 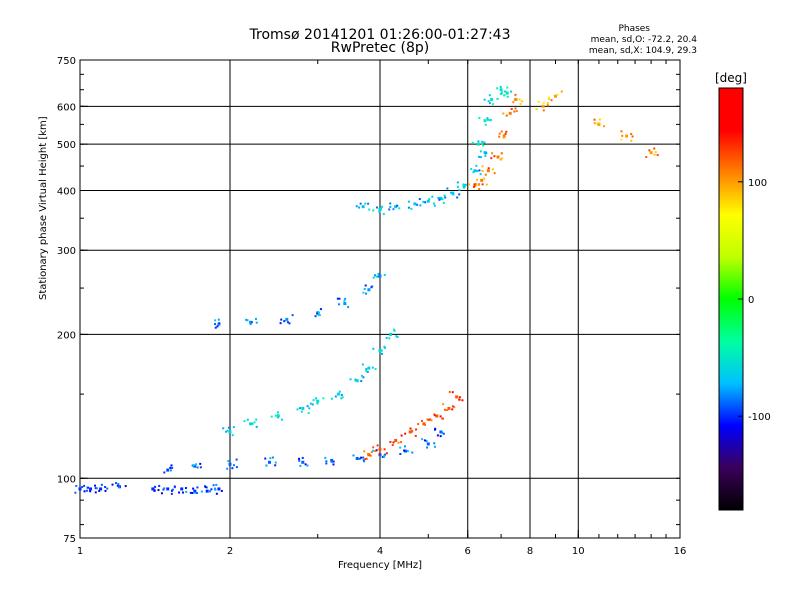 I want to click on colorbar-tick-label: 0, so click(x=751, y=300).